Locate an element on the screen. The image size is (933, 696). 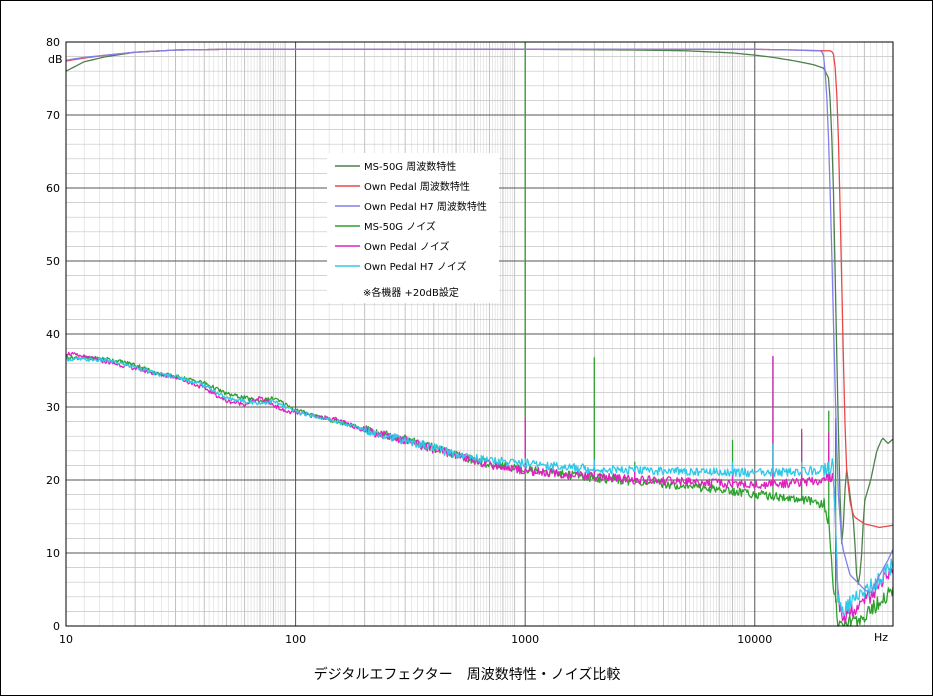
y-axis-label: dB is located at coordinates (55, 59).